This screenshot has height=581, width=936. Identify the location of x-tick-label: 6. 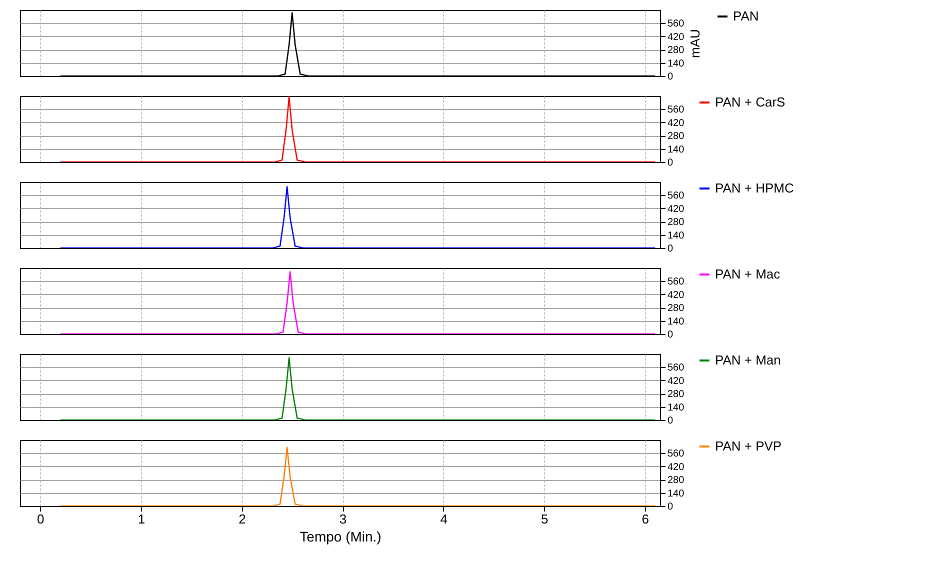
(645, 519).